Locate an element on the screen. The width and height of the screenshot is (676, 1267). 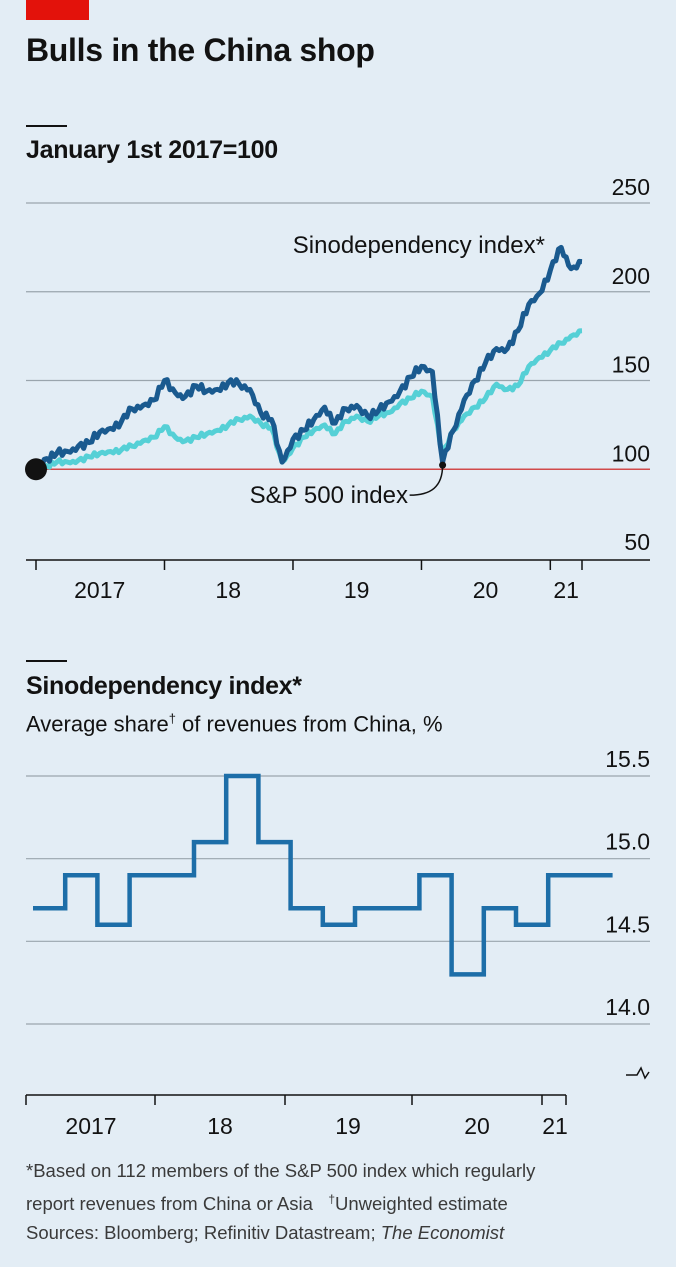
chart2-subtitle-main: Average share is located at coordinates (97, 724).